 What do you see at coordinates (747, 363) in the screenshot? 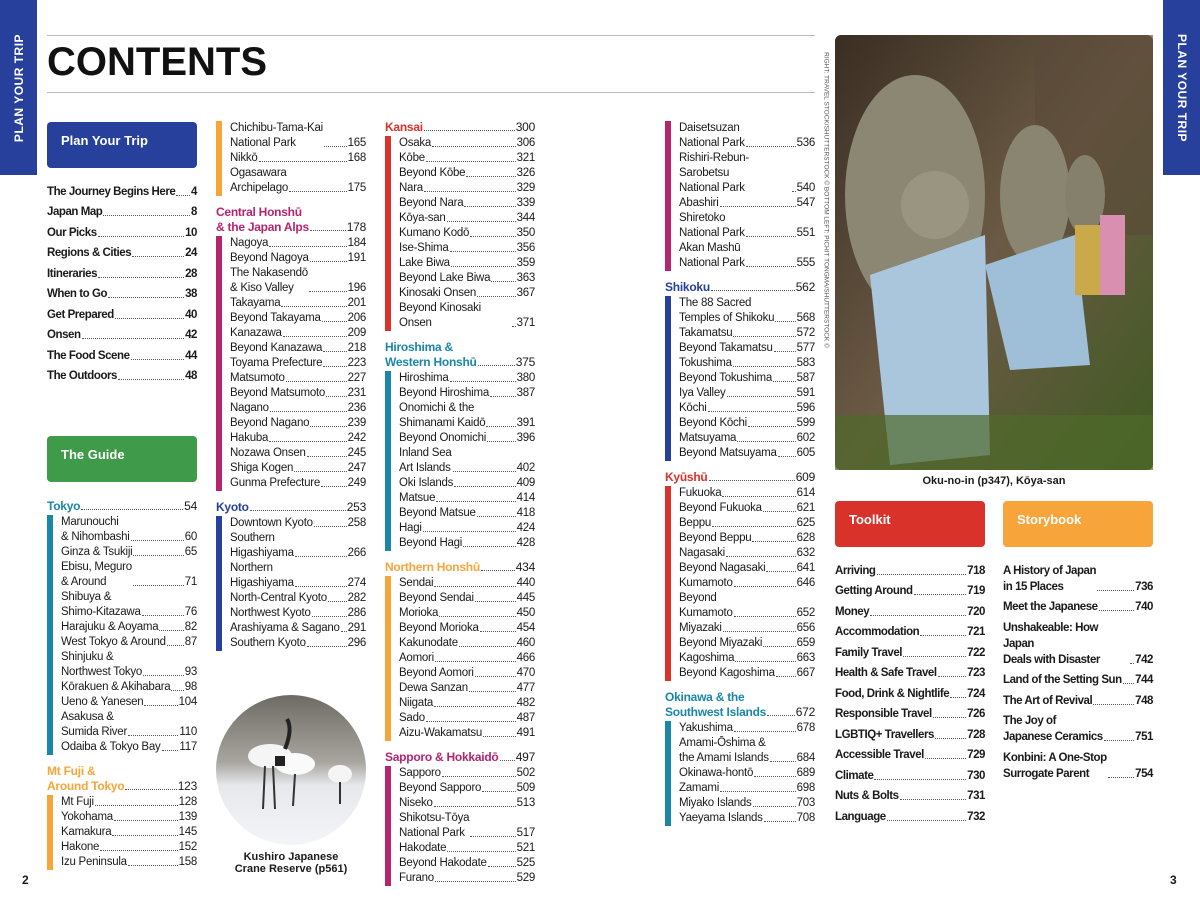
I see `toc-entry-row: Tokushima 583` at bounding box center [747, 363].